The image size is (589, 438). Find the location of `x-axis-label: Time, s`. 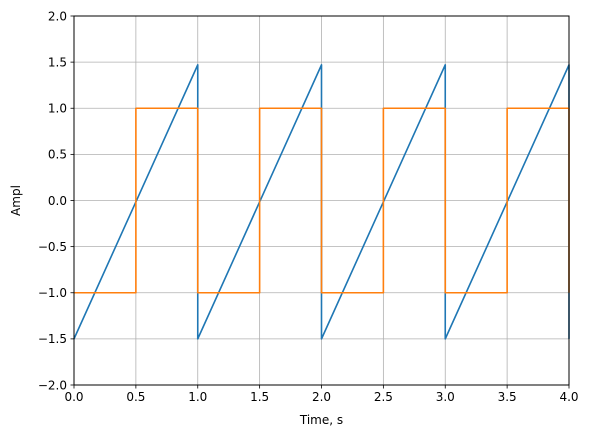

x-axis-label: Time, s is located at coordinates (321, 420).